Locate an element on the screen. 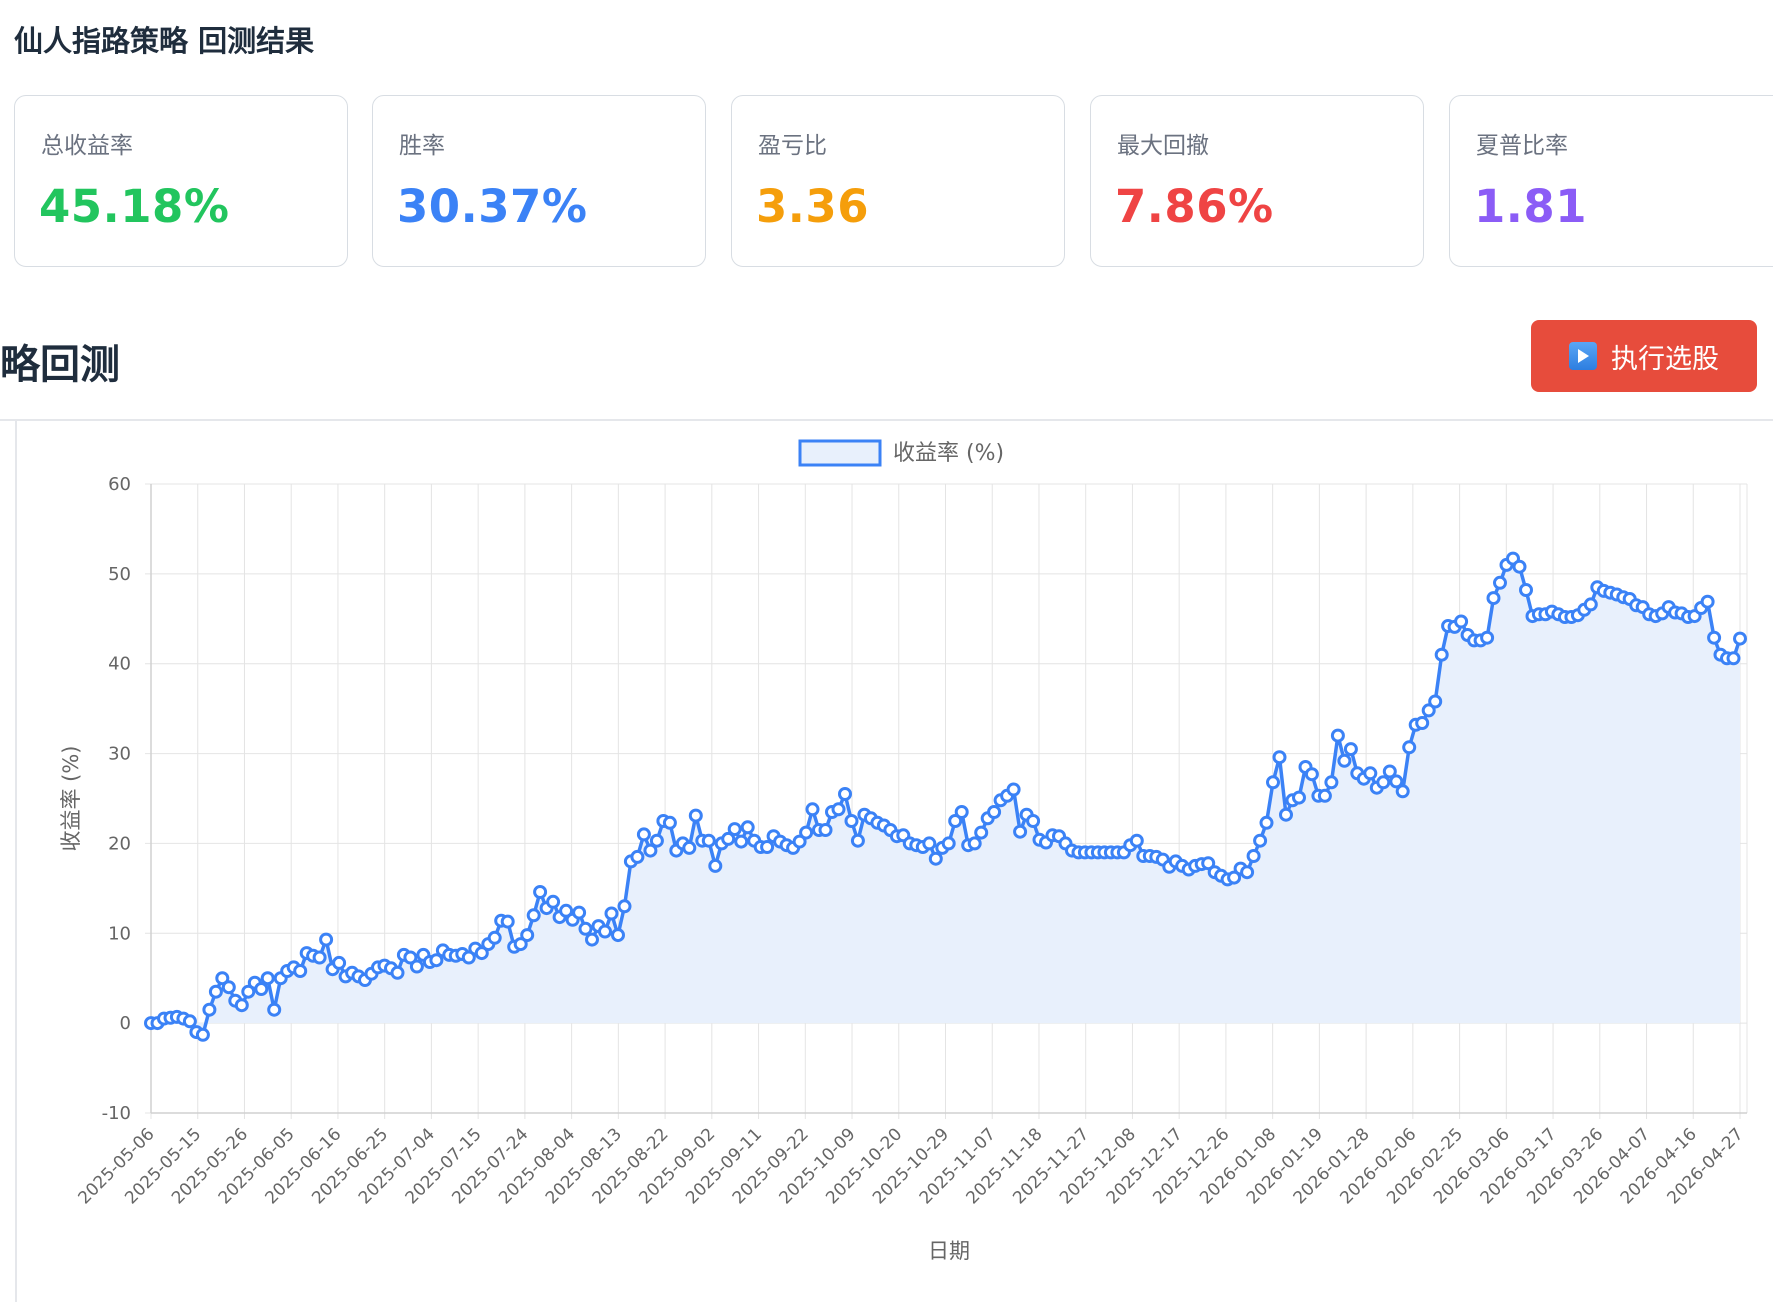  metric-card-sharpe-ratio: 夏普比率 1.81 is located at coordinates (1611, 181).